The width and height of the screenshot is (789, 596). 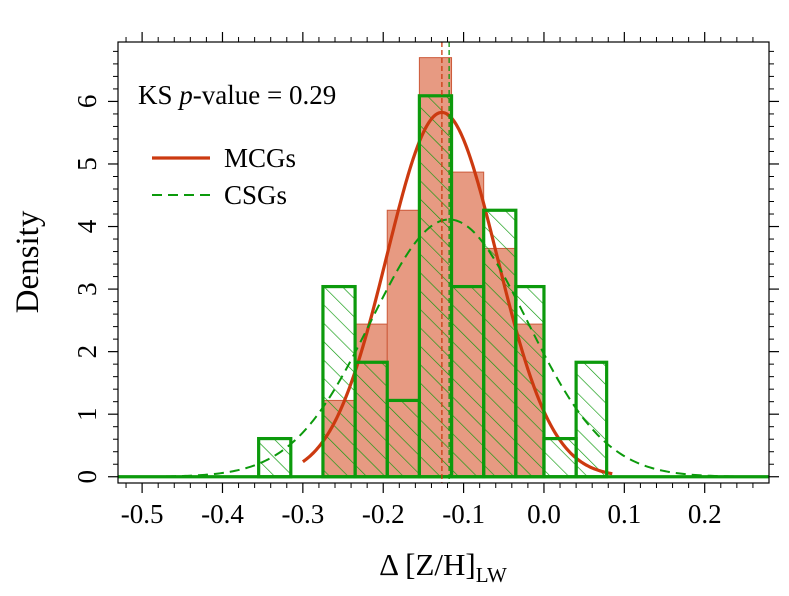 I want to click on x-tick-label: -0.4, so click(x=222, y=514).